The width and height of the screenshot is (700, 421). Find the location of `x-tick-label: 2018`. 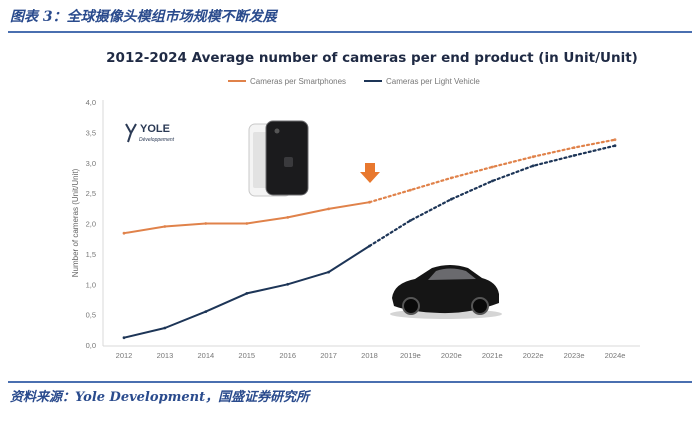

x-tick-label: 2018 is located at coordinates (369, 355).